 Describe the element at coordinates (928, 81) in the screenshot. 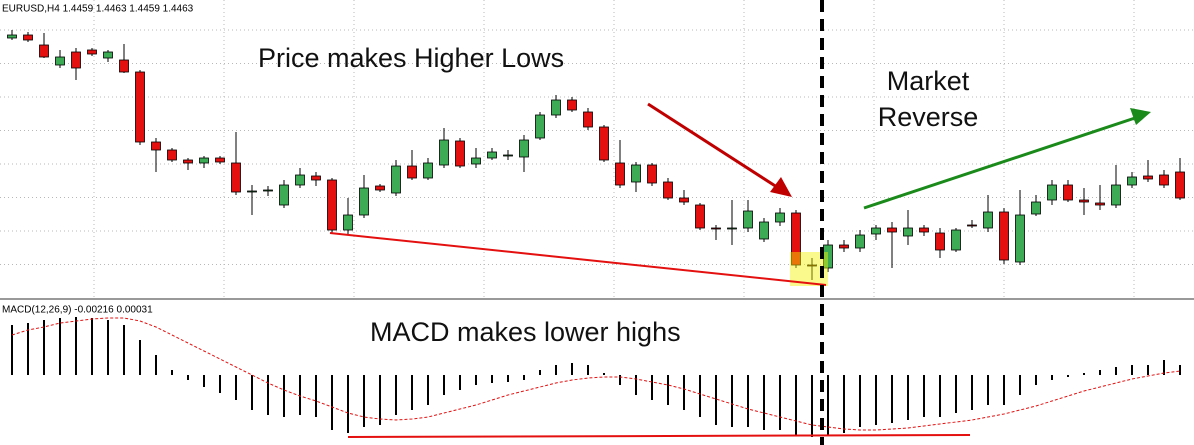

I see `annotation: Market` at that location.